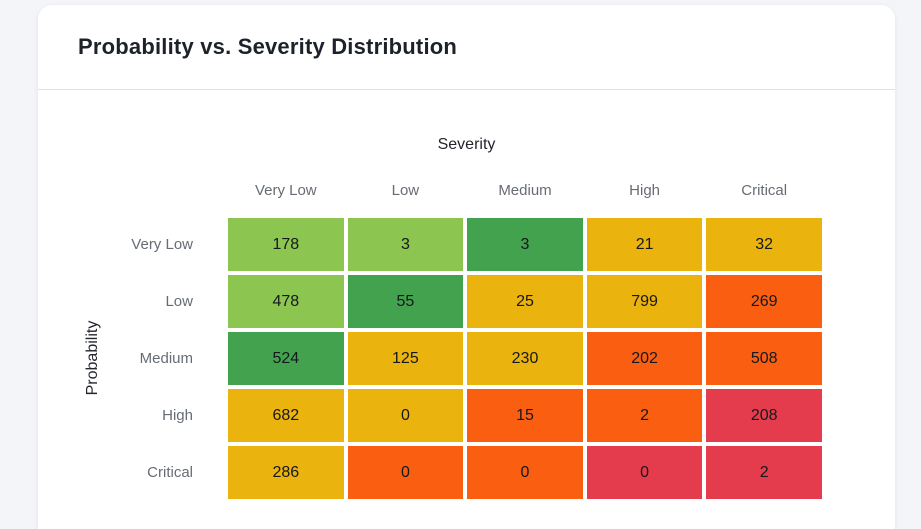 This screenshot has height=529, width=921. Describe the element at coordinates (466, 144) in the screenshot. I see `x-axis-title: Severity` at that location.